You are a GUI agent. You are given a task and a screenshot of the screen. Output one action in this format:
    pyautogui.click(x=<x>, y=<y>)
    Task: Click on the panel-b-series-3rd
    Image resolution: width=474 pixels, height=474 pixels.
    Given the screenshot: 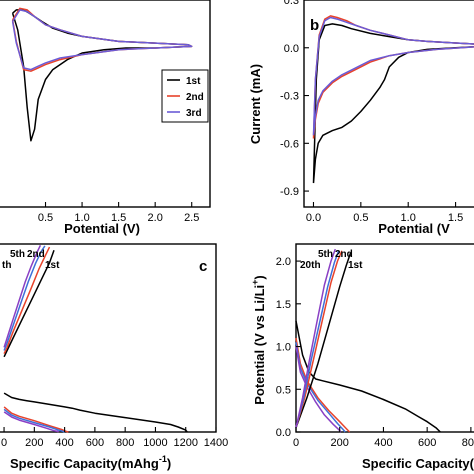 What is the action you would take?
    pyautogui.click(x=393, y=76)
    